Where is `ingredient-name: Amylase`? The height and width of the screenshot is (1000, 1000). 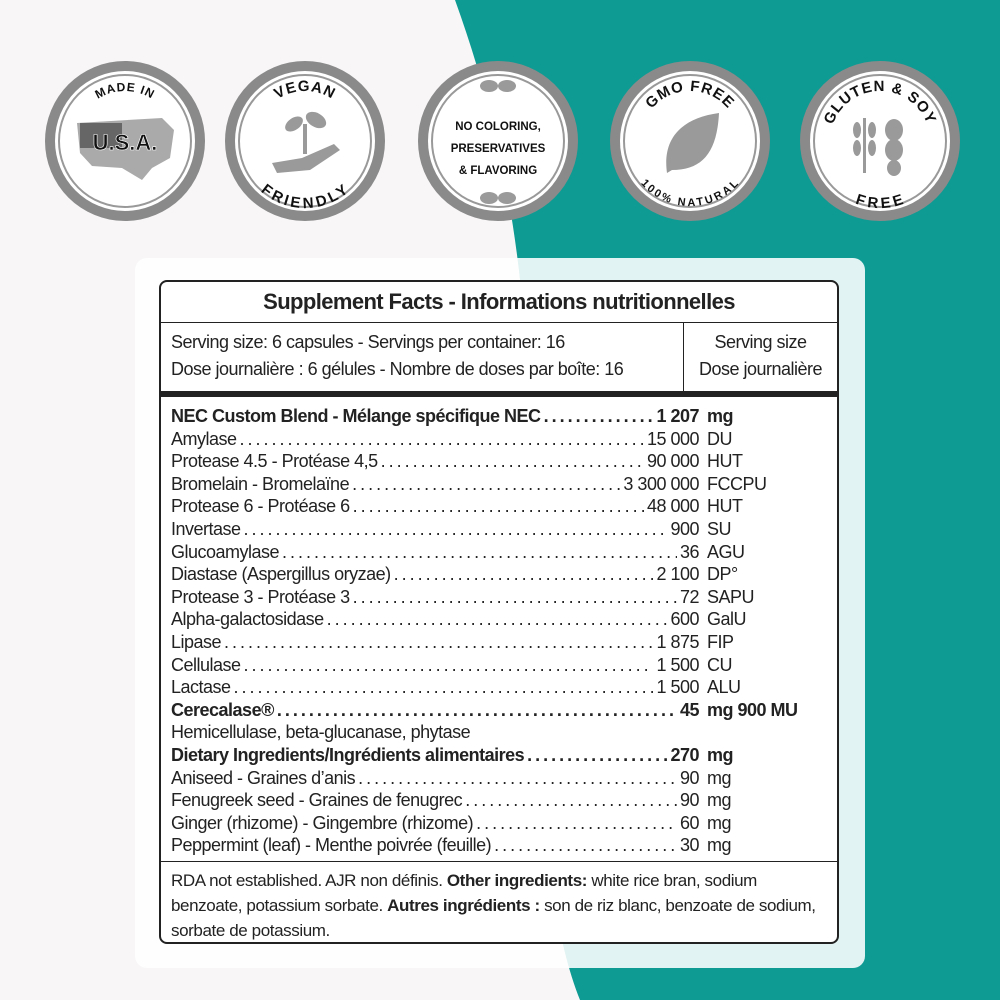 ingredient-name: Amylase is located at coordinates (204, 438).